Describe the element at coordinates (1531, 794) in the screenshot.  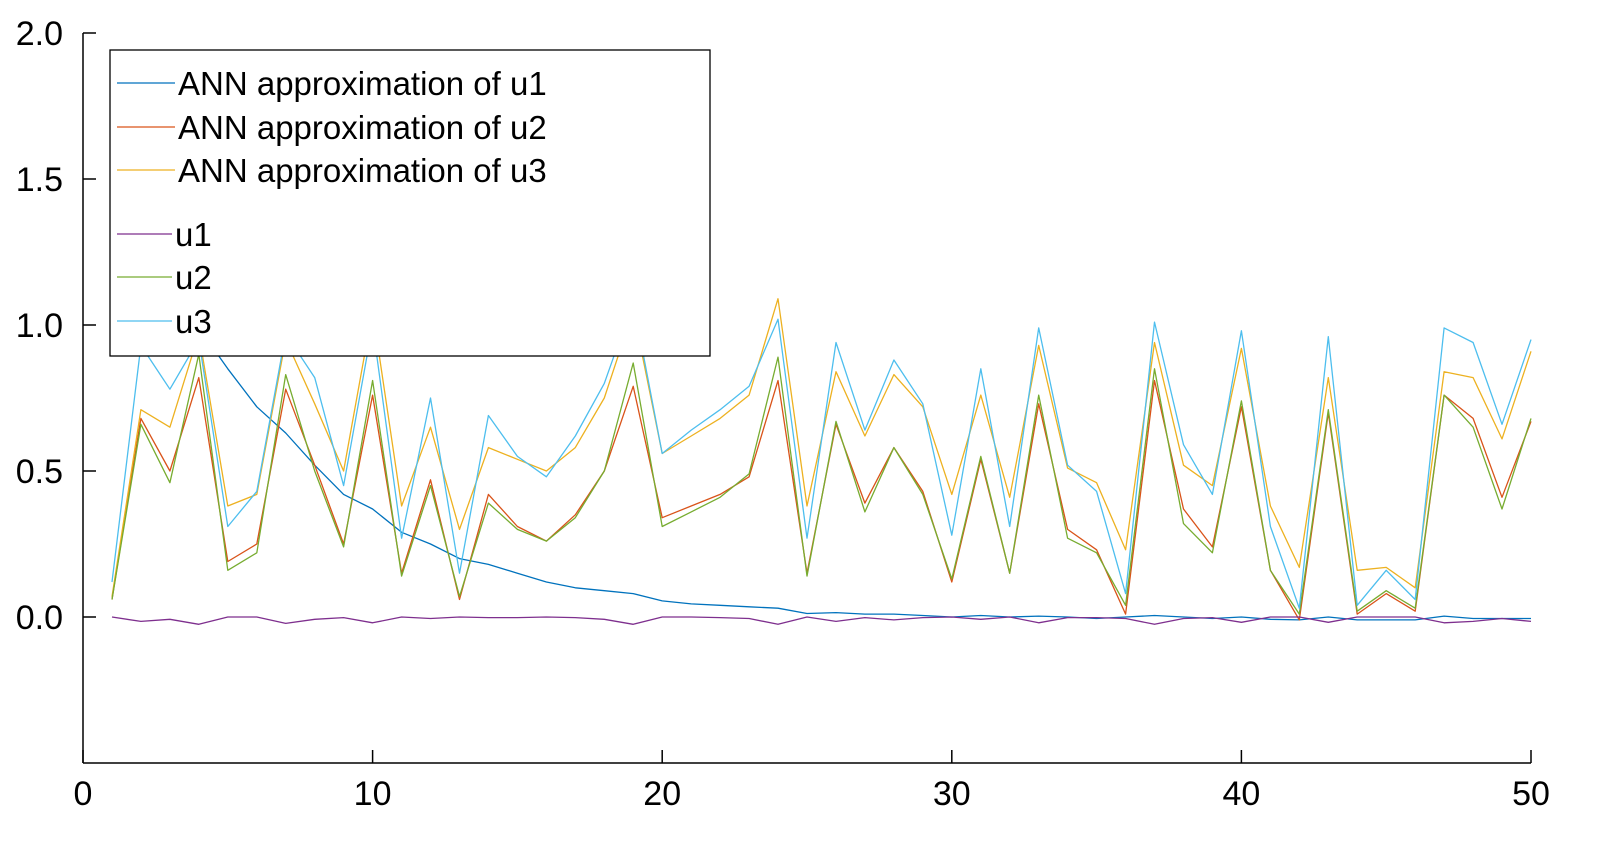
I see `x-tick-label: 50` at that location.